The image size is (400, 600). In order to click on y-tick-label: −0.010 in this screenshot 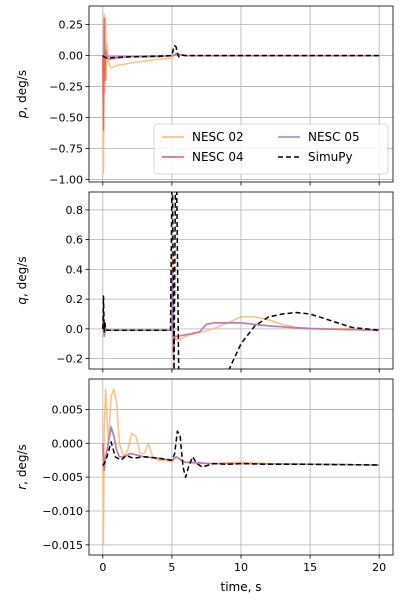, I will do `click(62, 511)`.